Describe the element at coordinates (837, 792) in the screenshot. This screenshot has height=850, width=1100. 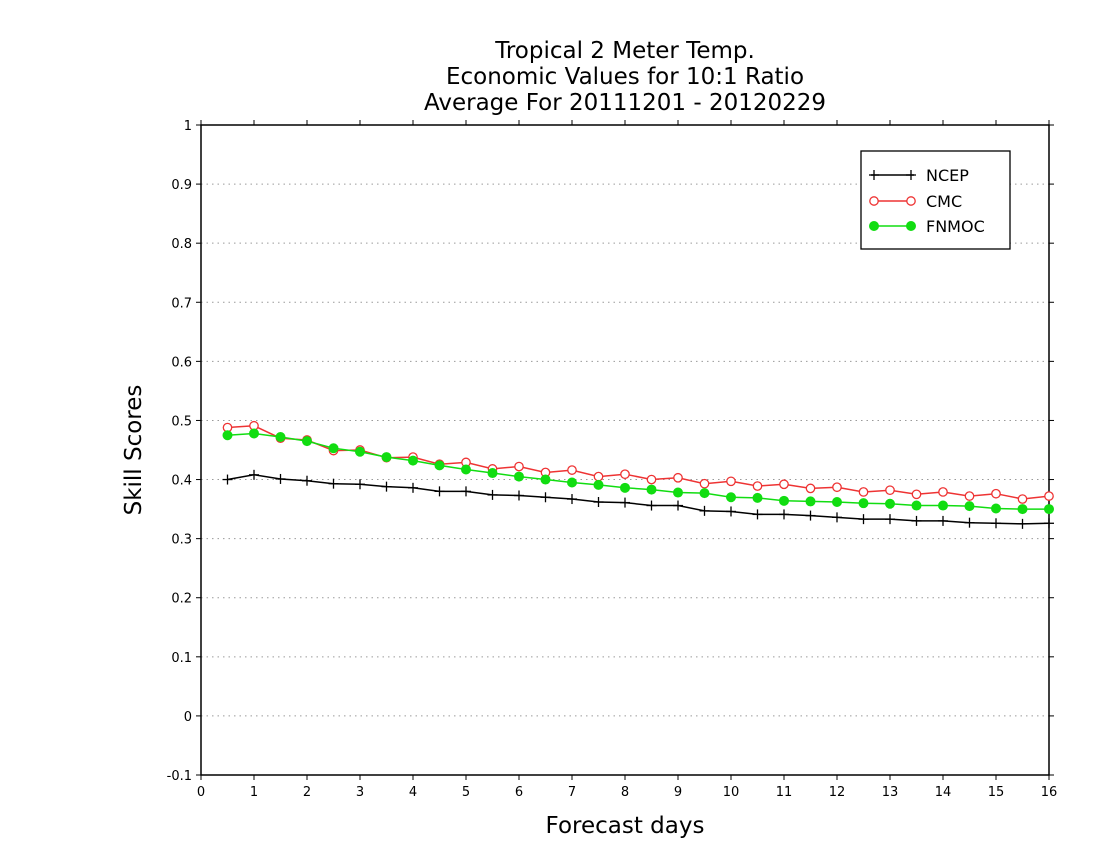
I see `x-tick-label: 12` at that location.